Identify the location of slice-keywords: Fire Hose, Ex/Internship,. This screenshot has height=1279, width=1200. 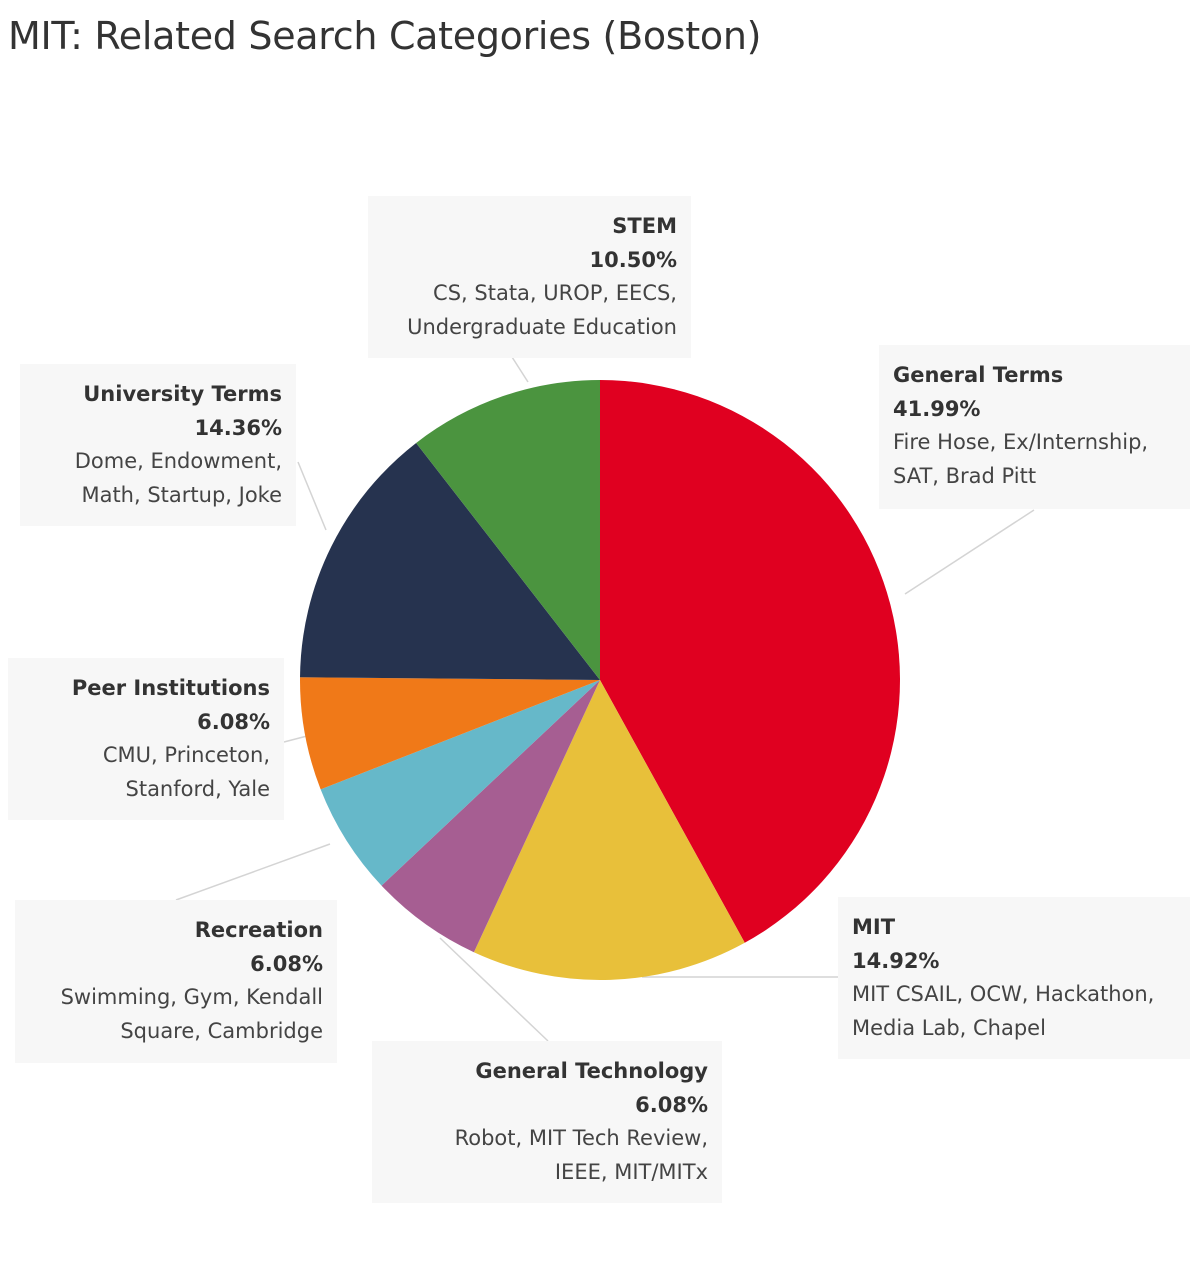
(1021, 442).